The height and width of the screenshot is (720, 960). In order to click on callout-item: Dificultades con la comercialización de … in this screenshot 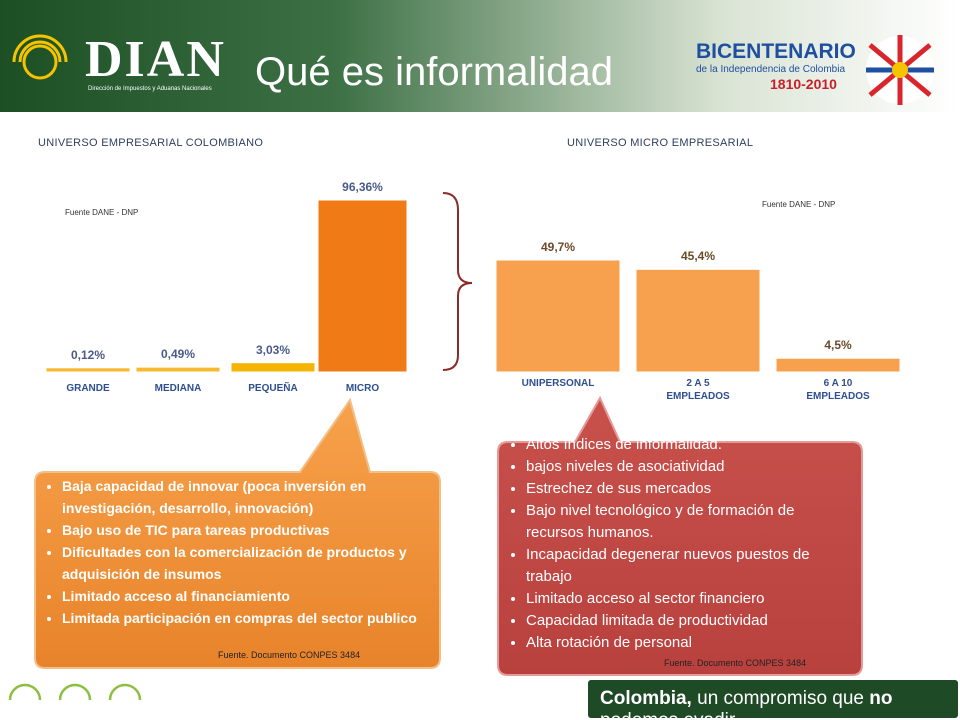, I will do `click(247, 563)`.